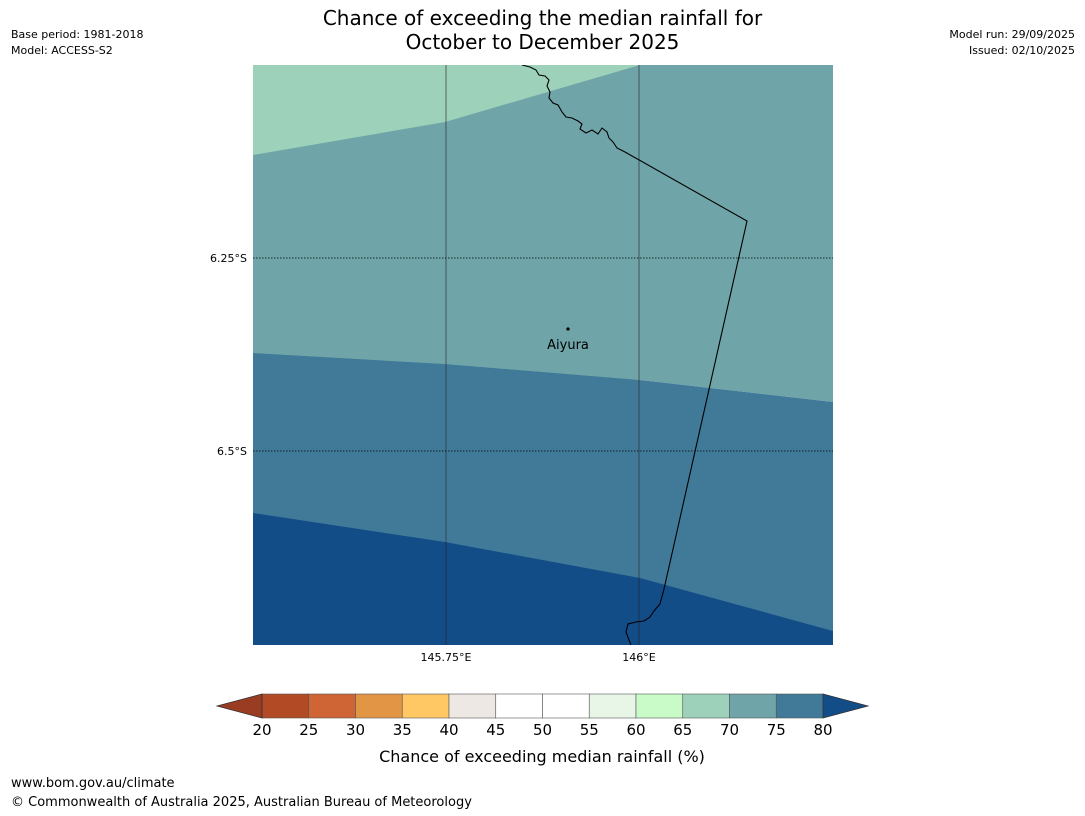 The height and width of the screenshot is (816, 1085). What do you see at coordinates (589, 730) in the screenshot?
I see `colorbar-tick-label: 55` at bounding box center [589, 730].